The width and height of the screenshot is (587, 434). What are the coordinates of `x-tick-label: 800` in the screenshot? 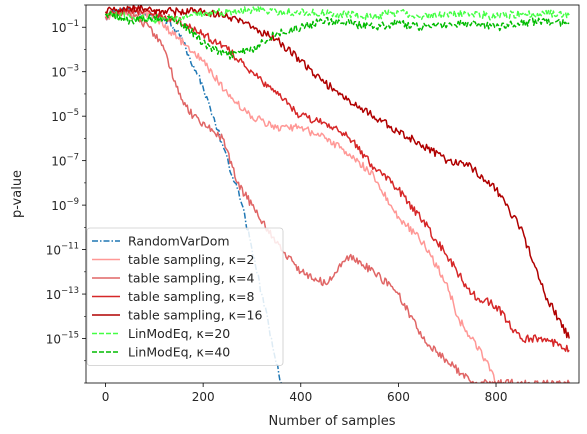 It's located at (496, 397).